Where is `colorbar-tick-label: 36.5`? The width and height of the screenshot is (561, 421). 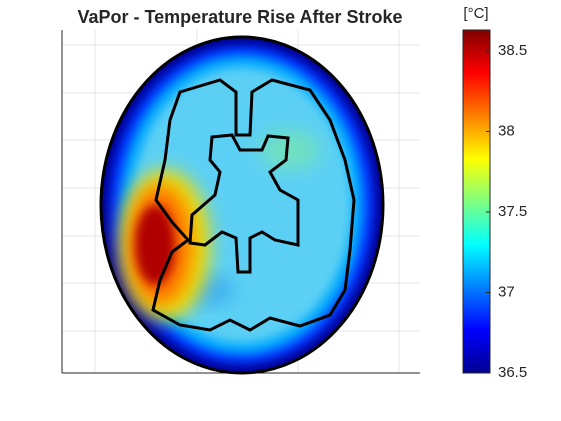
colorbar-tick-label: 36.5 is located at coordinates (512, 372).